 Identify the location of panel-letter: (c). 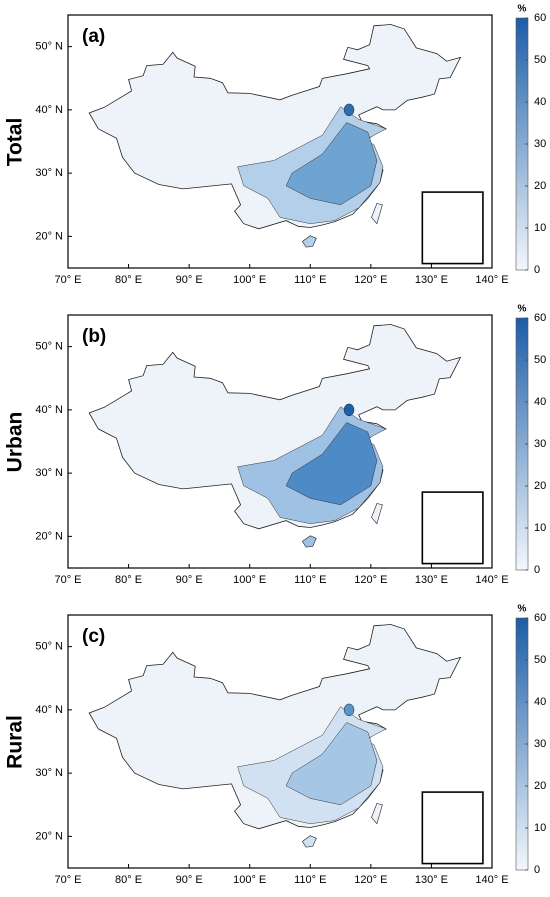
(93, 636).